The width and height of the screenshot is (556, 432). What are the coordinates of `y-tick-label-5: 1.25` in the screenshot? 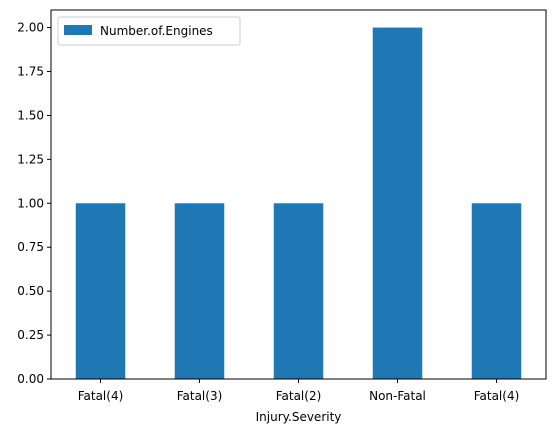 It's located at (30, 159).